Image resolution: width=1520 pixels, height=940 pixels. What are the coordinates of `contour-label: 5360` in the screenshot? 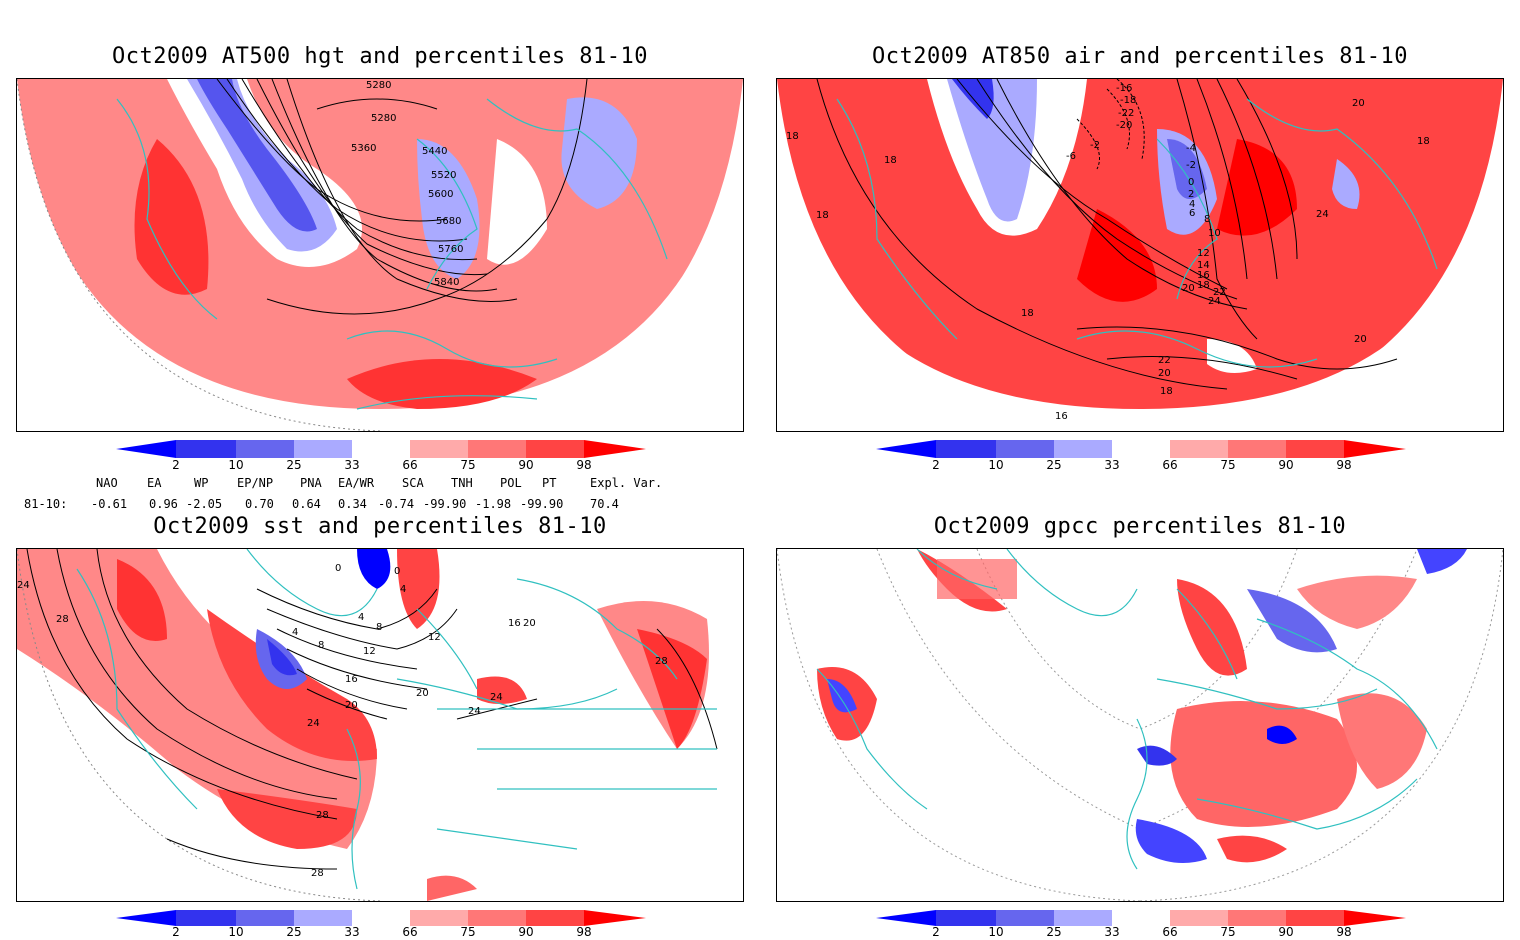 It's located at (364, 148).